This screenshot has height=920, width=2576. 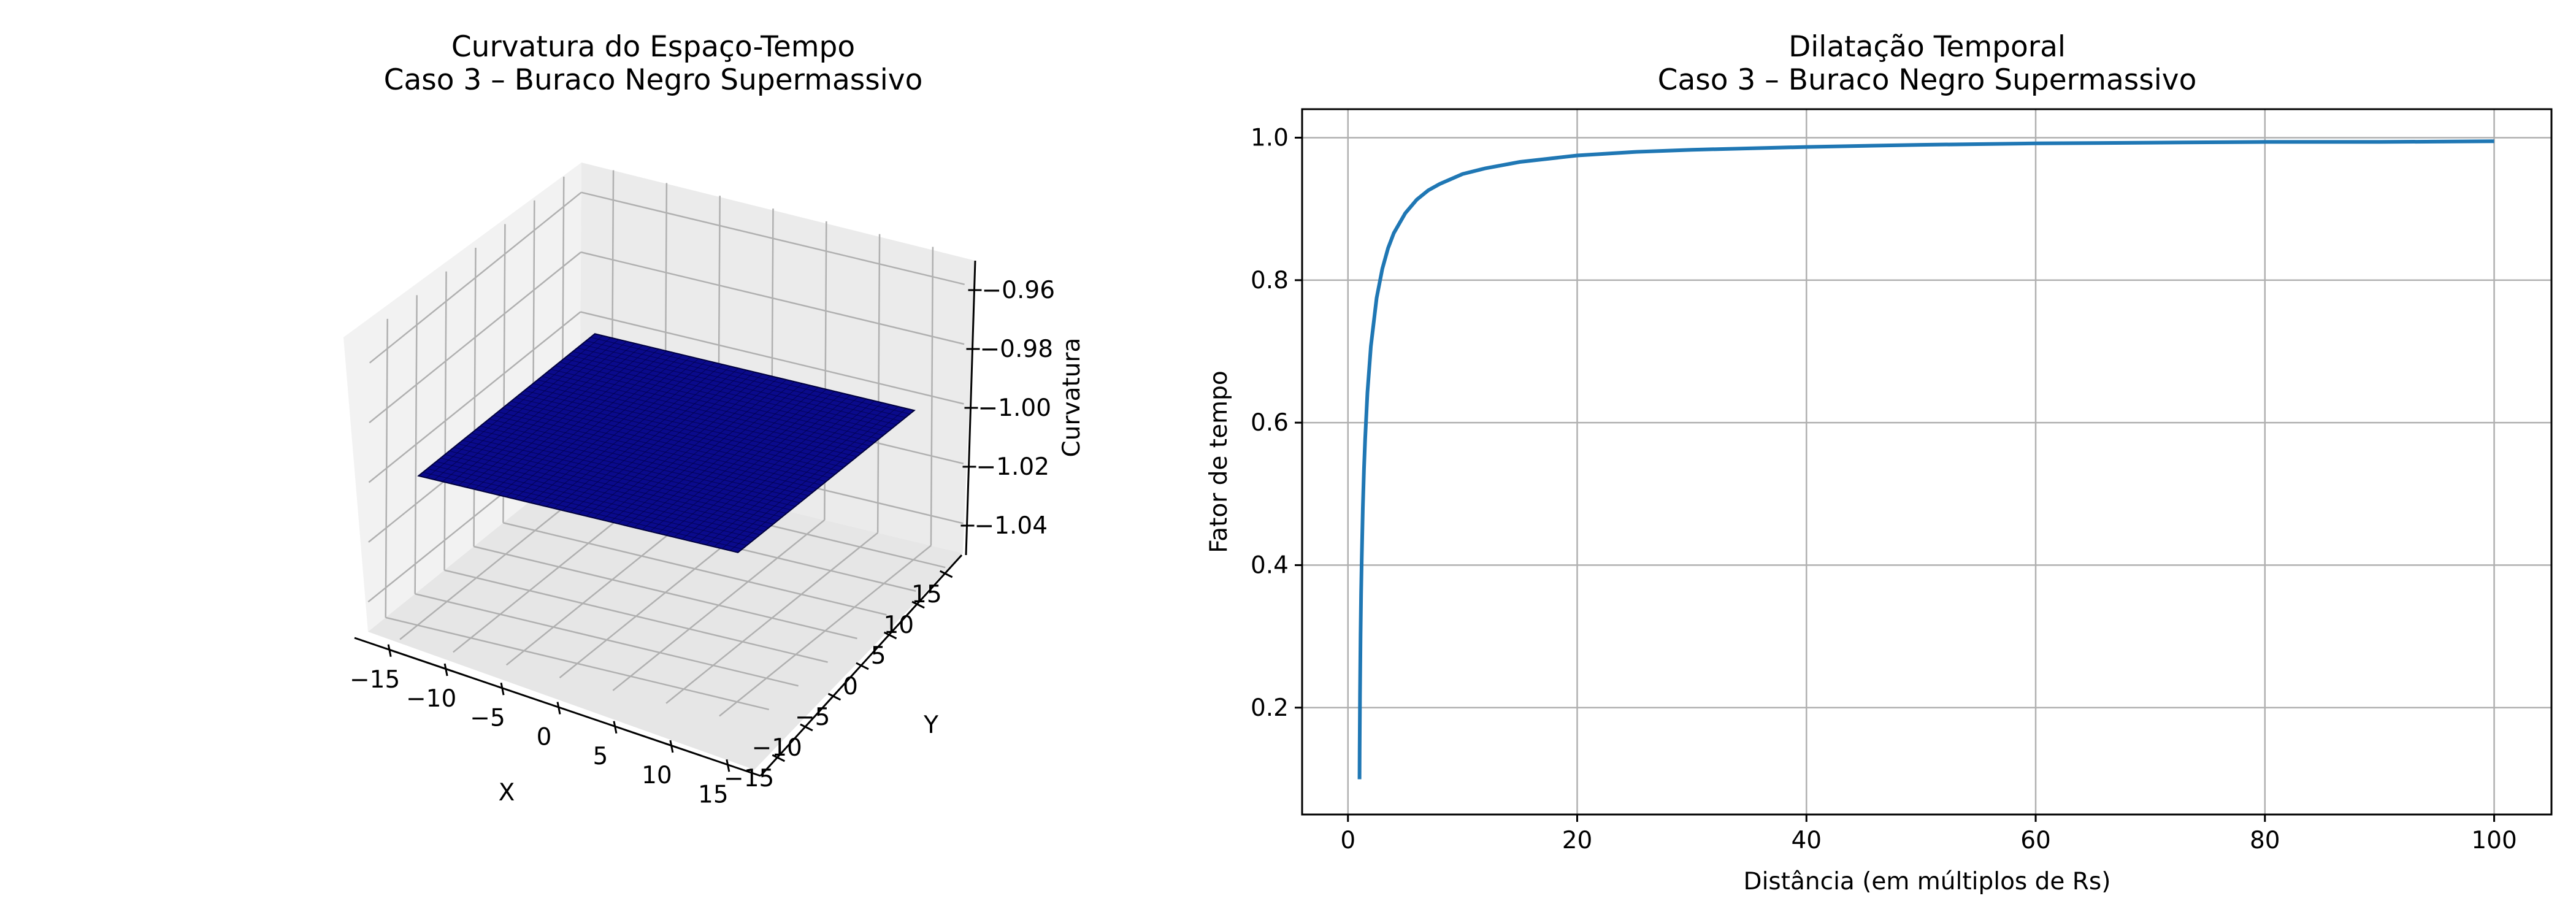 I want to click on y-tick-label: 0.8, so click(x=1270, y=280).